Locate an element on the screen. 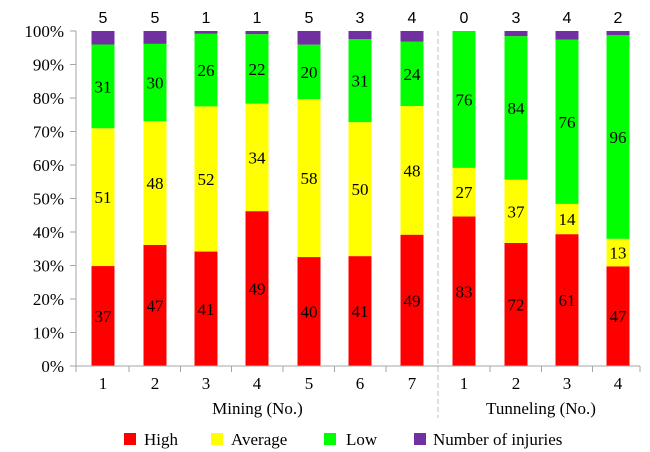  legend-swatch-average is located at coordinates (217, 439).